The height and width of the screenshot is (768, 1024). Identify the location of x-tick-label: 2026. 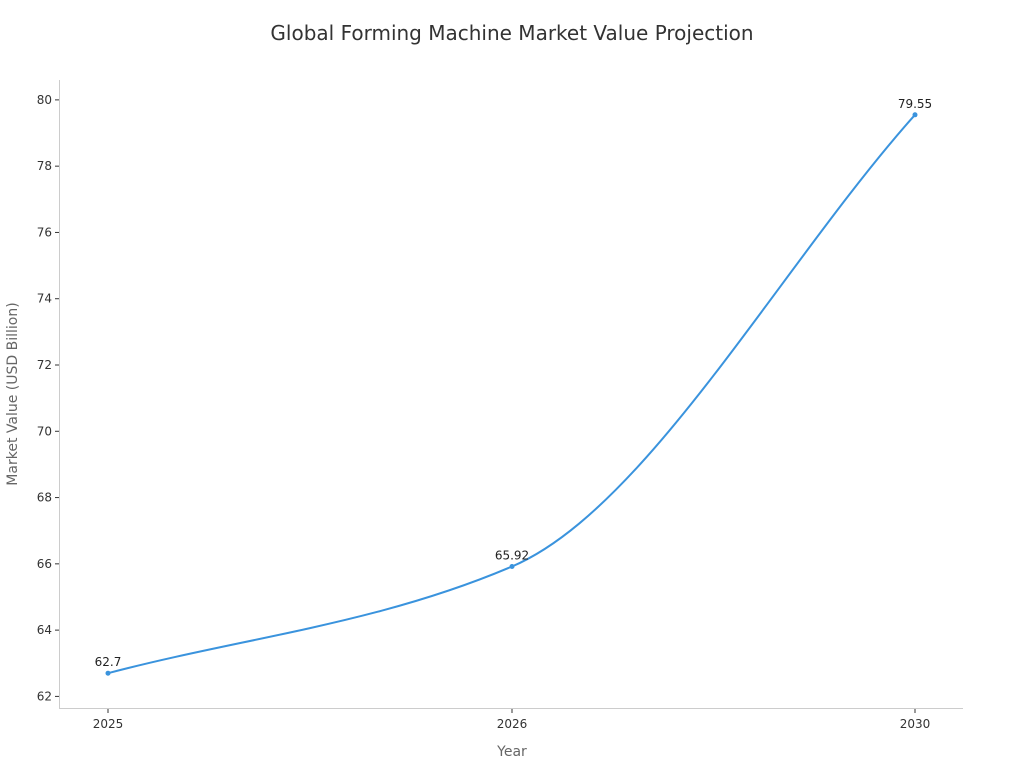
(512, 724).